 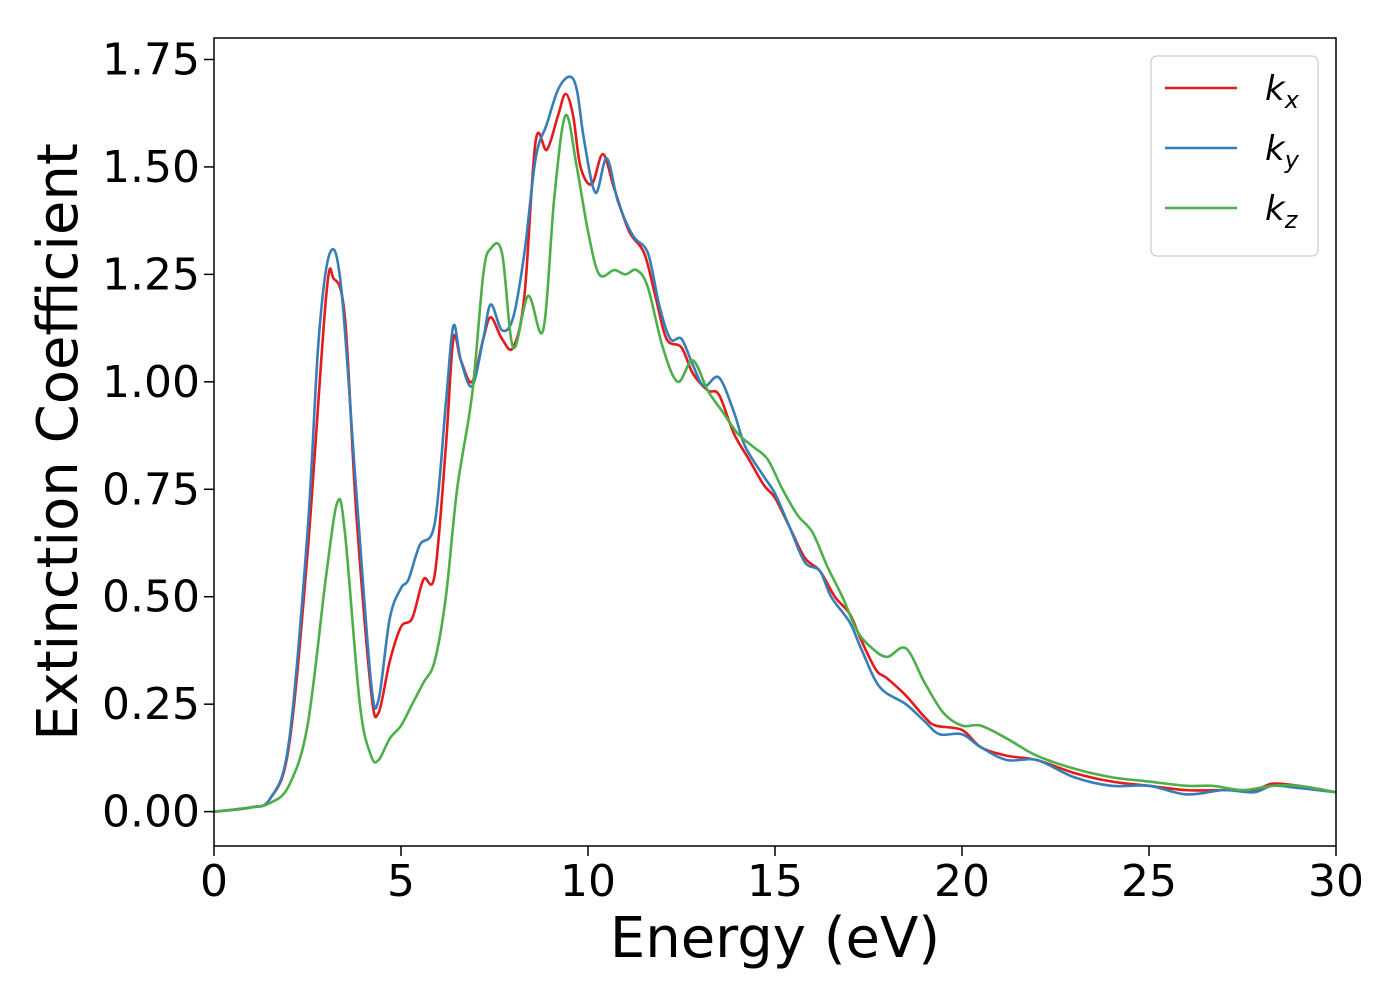 What do you see at coordinates (1282, 151) in the screenshot?
I see `legend-entry-label: ky` at bounding box center [1282, 151].